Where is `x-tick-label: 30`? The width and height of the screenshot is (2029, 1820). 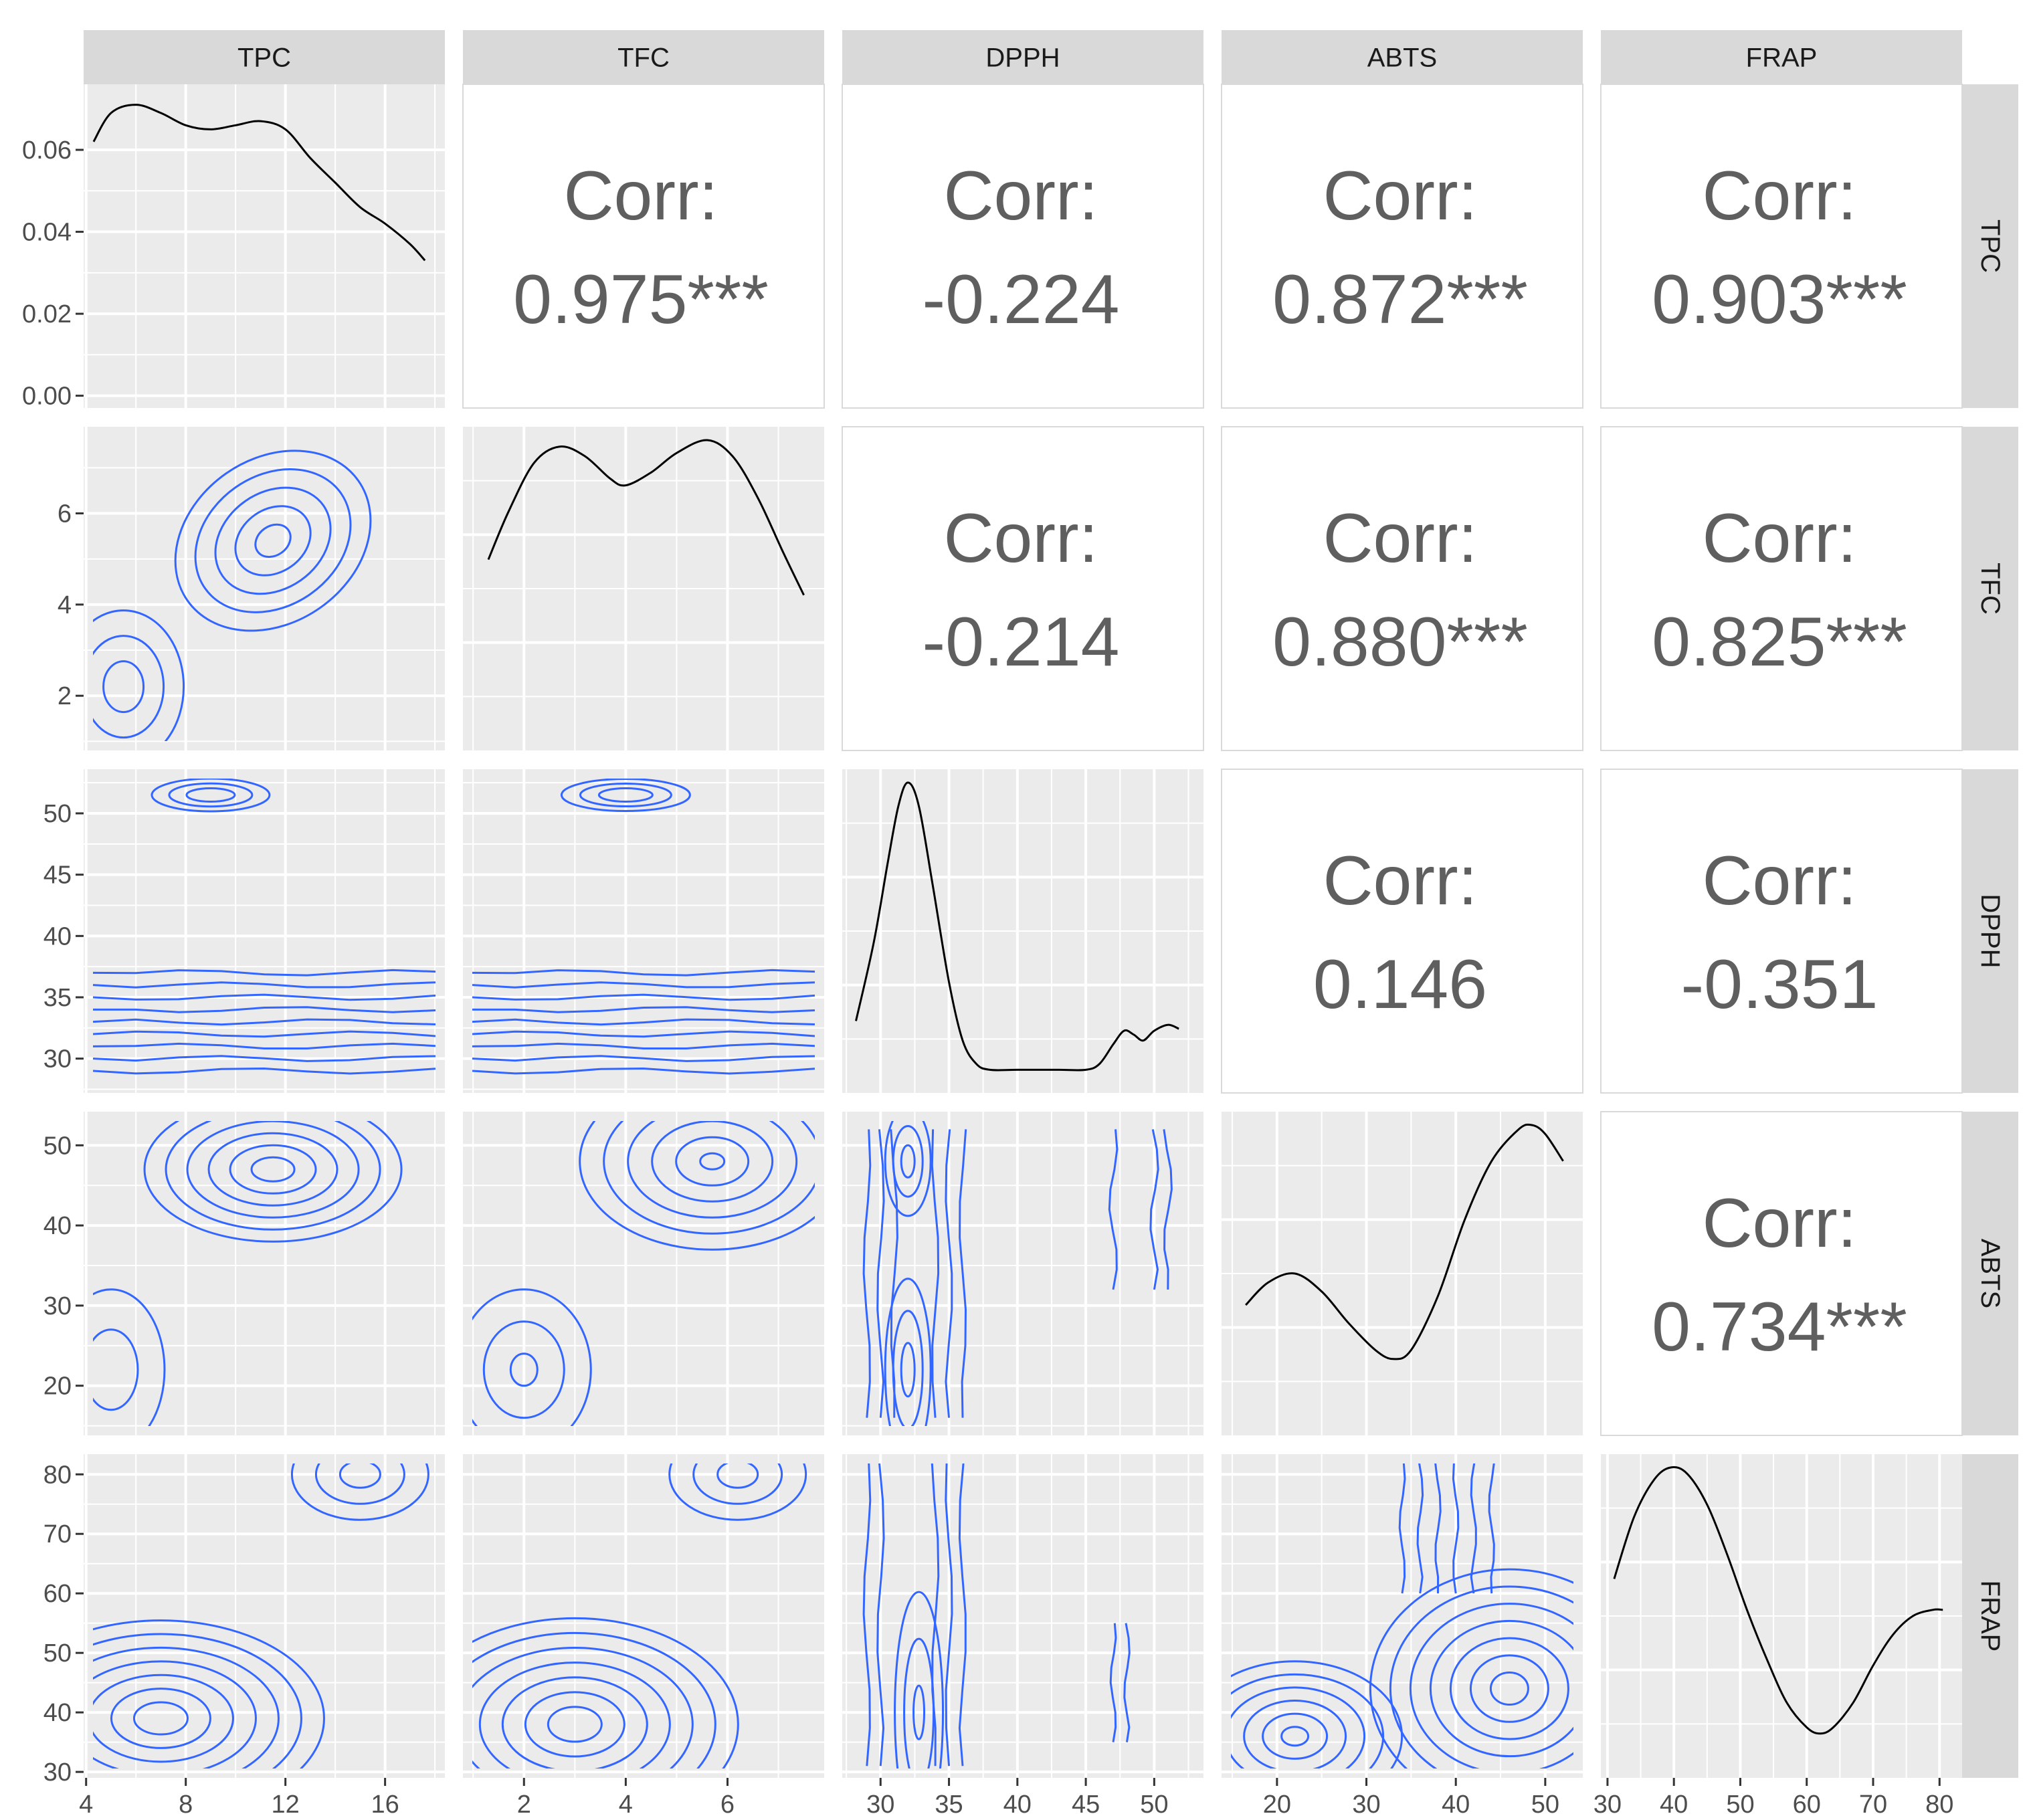 x-tick-label: 30 is located at coordinates (880, 1805).